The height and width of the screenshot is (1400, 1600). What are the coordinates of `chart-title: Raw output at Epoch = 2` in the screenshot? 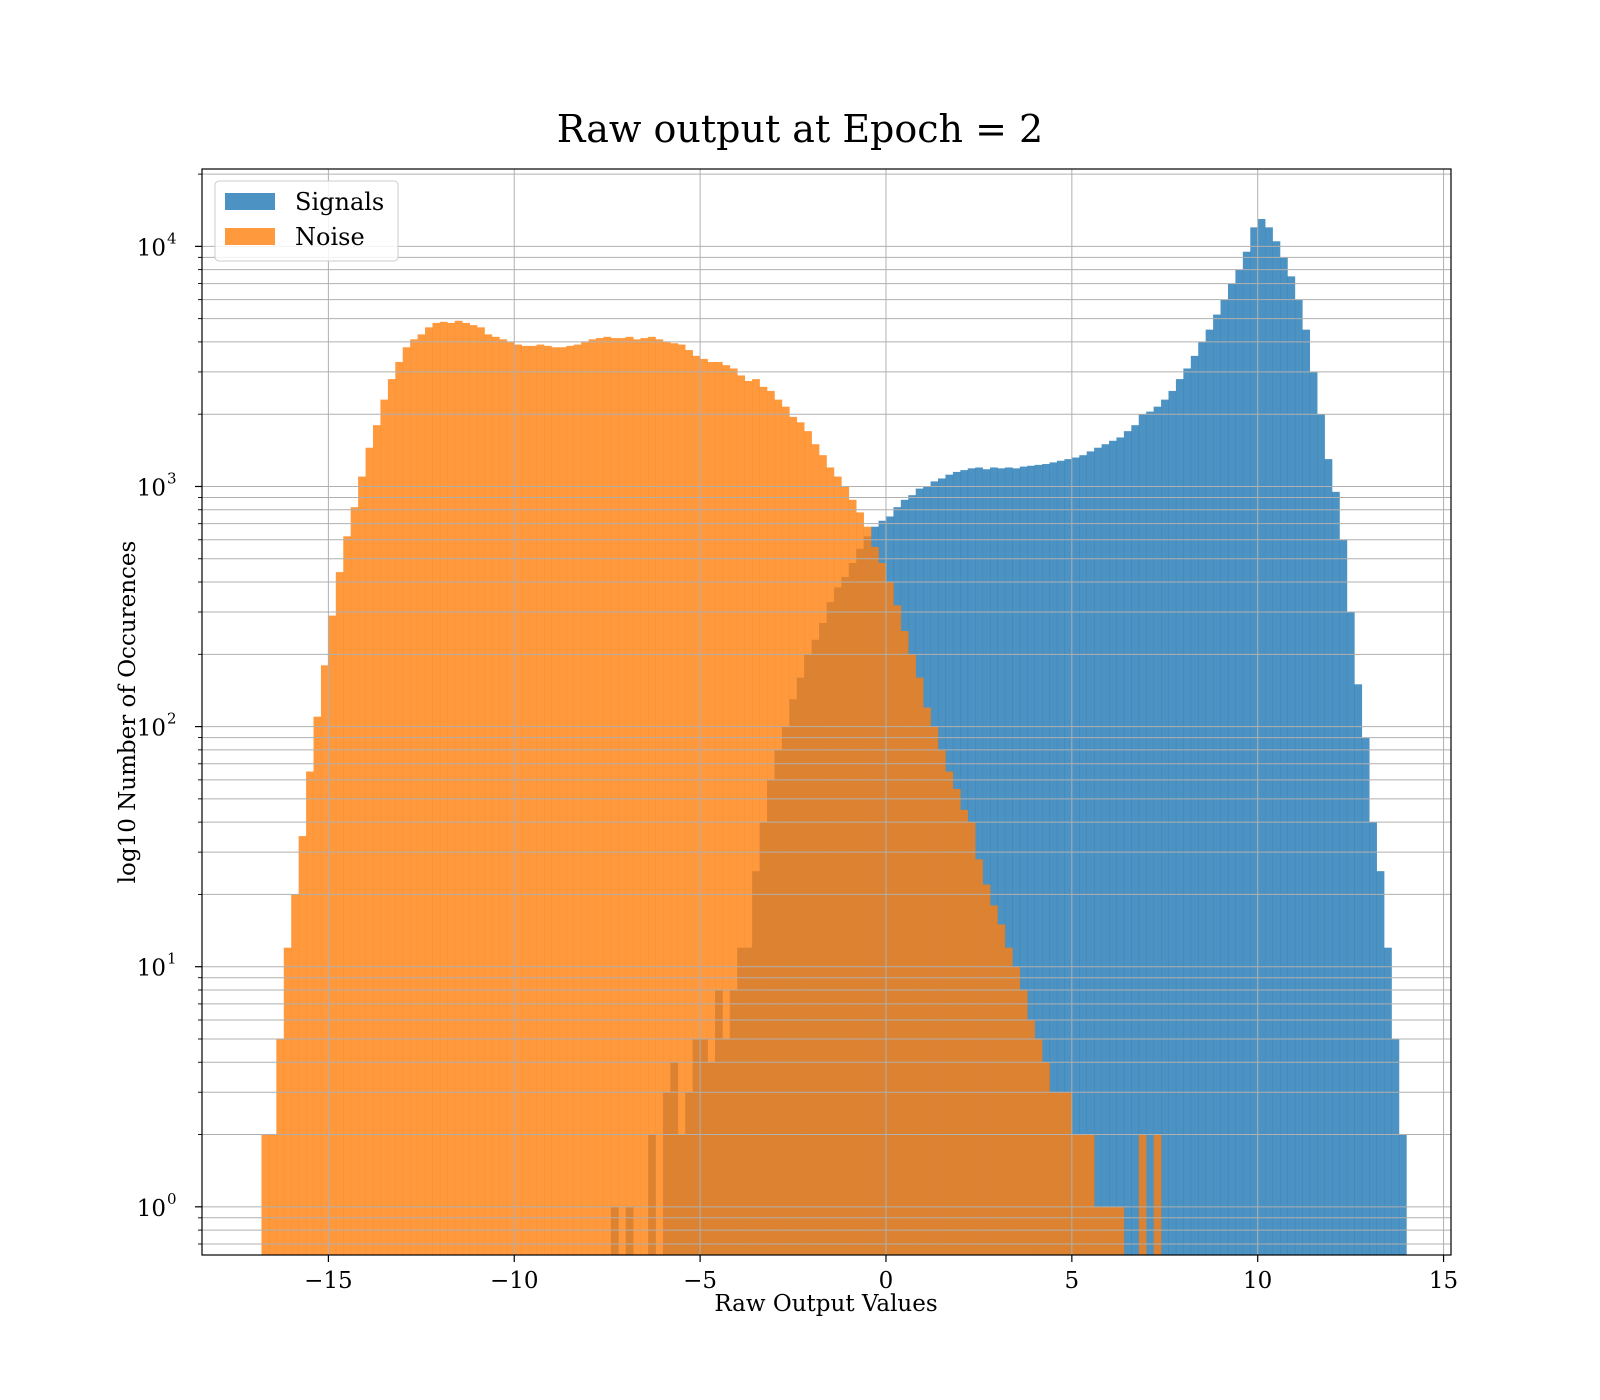 It's located at (800, 129).